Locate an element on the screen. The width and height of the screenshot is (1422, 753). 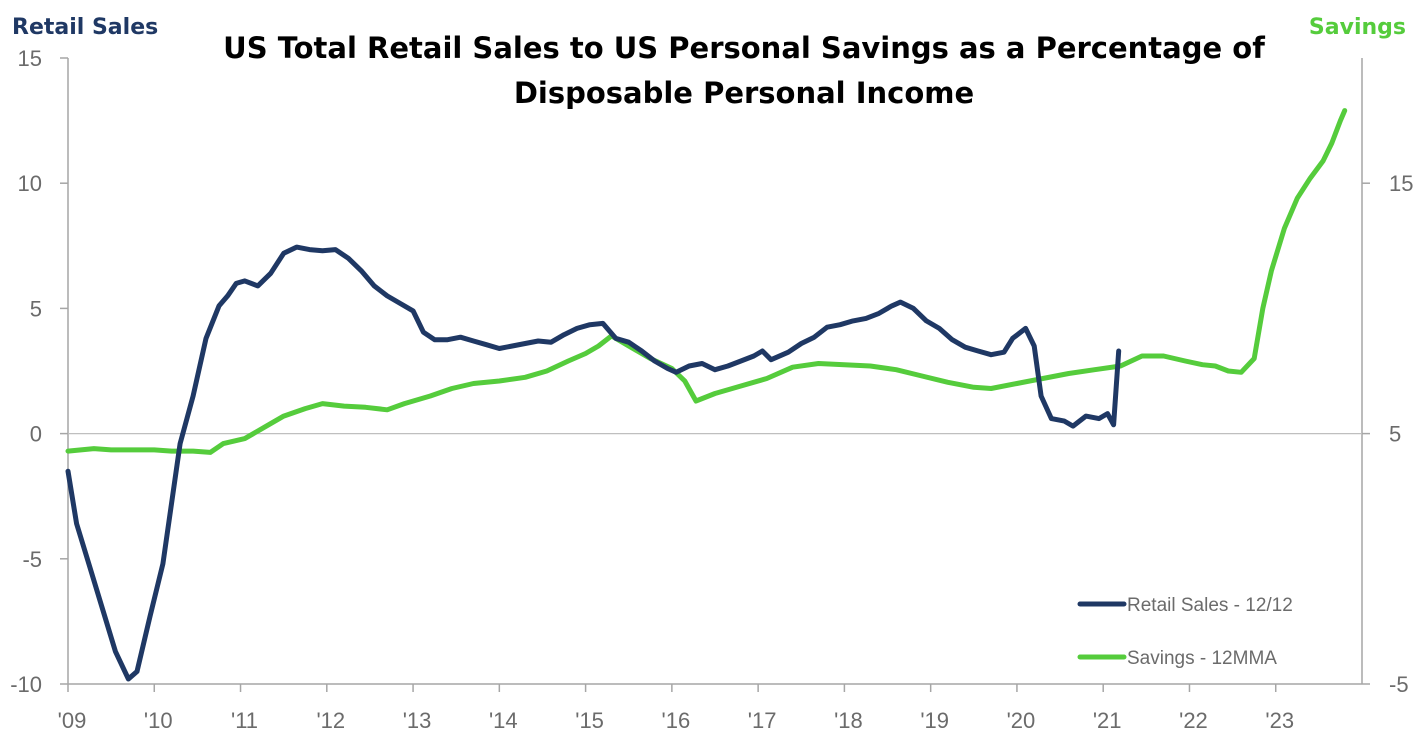
left-axis-label: Retail Sales is located at coordinates (85, 27).